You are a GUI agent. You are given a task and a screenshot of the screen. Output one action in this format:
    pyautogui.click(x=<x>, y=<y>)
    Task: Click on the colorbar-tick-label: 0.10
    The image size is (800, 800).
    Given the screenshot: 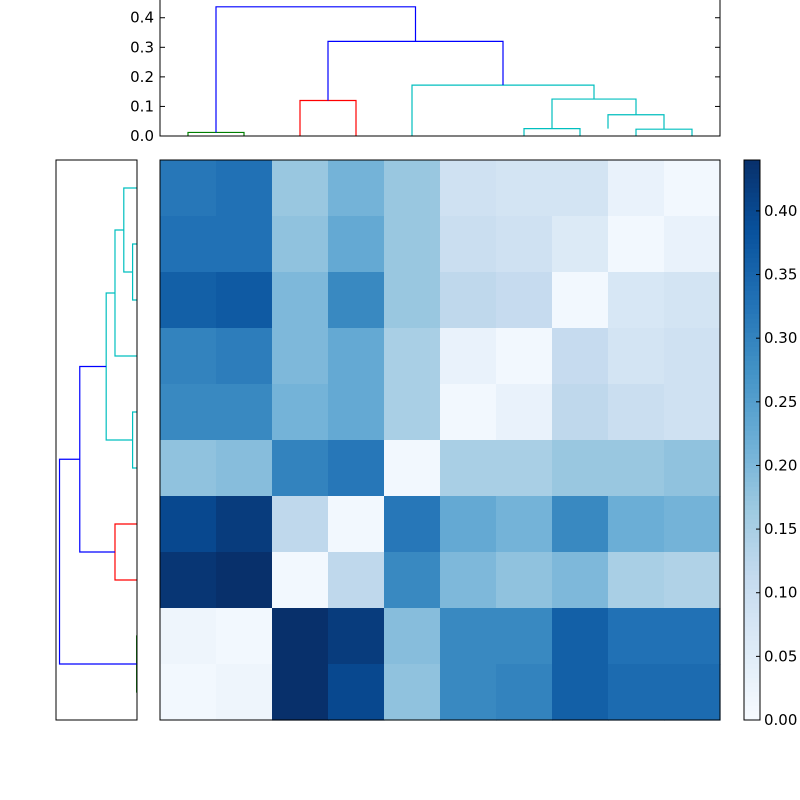 What is the action you would take?
    pyautogui.click(x=780, y=593)
    